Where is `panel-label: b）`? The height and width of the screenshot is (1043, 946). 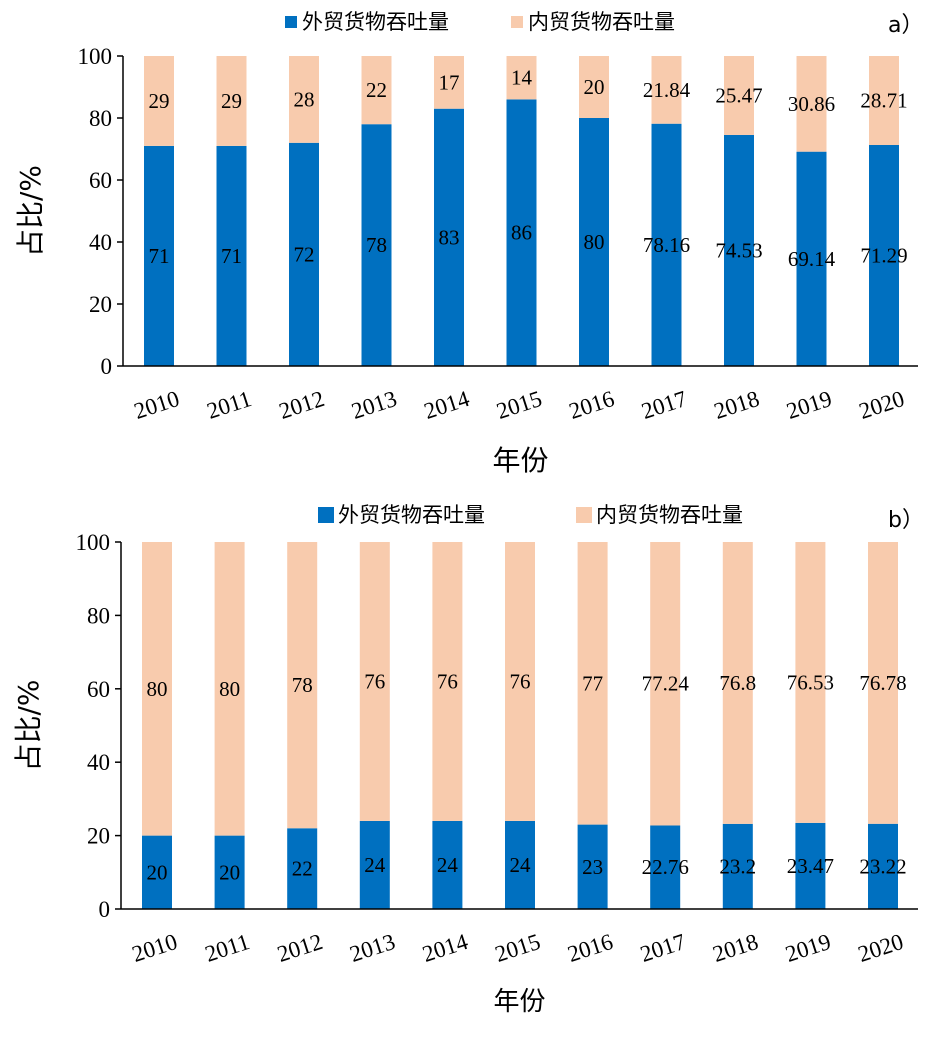 panel-label: b） is located at coordinates (906, 520).